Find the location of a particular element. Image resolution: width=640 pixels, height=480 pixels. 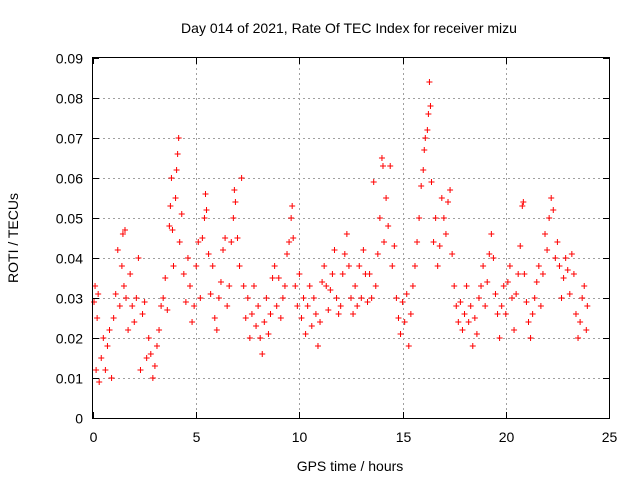

x-tick-label: 10 is located at coordinates (300, 437).